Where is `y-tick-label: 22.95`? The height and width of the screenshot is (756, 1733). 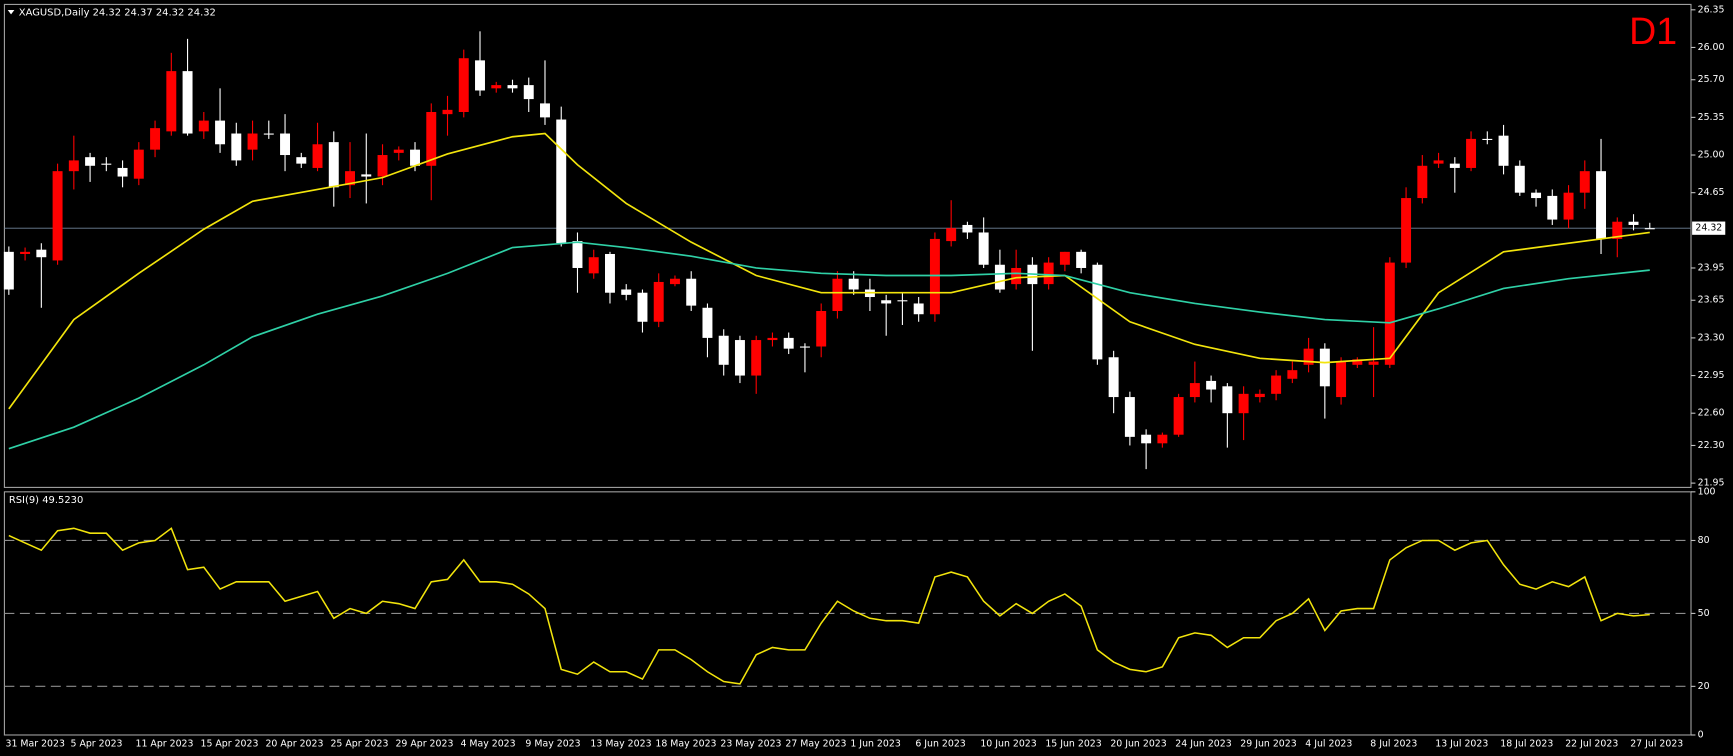 y-tick-label: 22.95 is located at coordinates (1711, 375).